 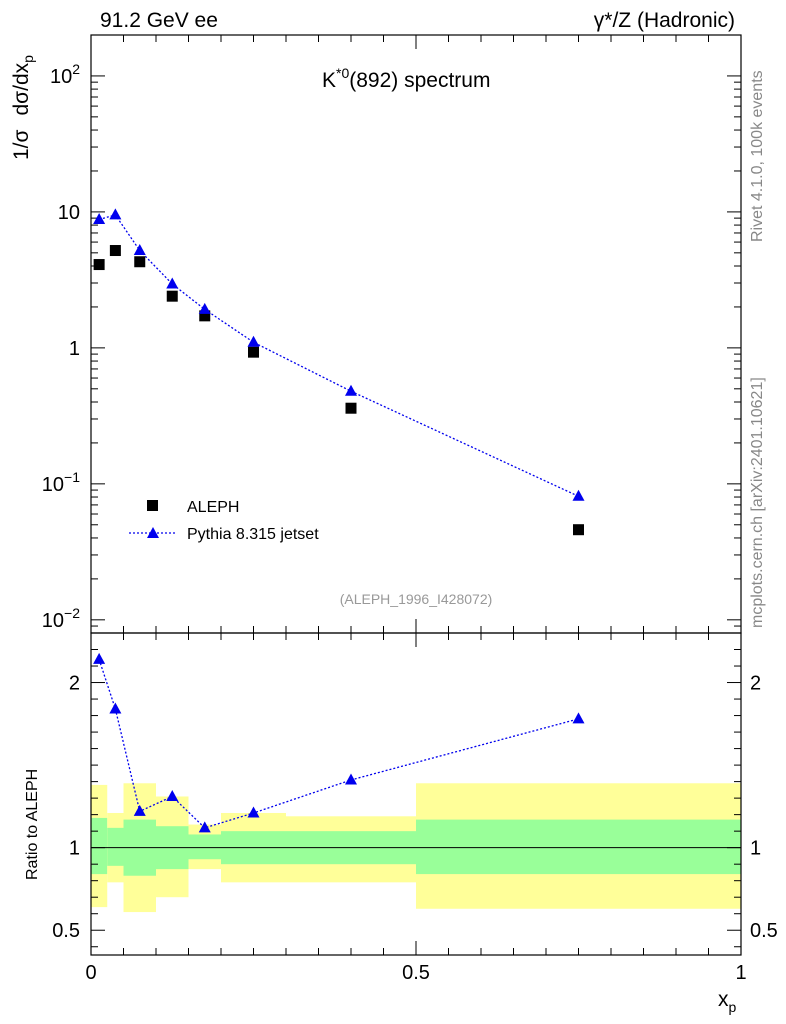 What do you see at coordinates (32, 824) in the screenshot?
I see `ratio-y-axis-label: Ratio to ALEPH` at bounding box center [32, 824].